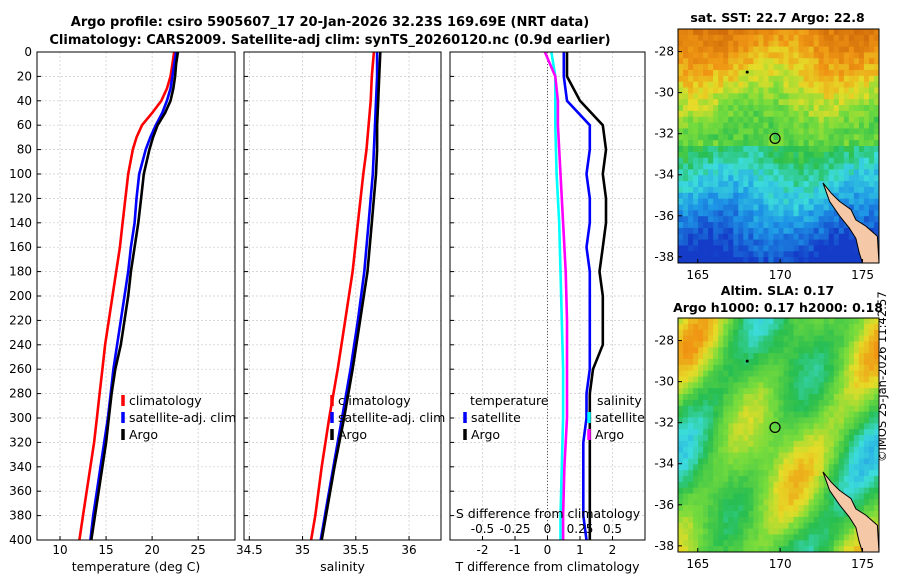 The width and height of the screenshot is (900, 580). I want to click on depth-tick-label: 20, so click(24, 76).